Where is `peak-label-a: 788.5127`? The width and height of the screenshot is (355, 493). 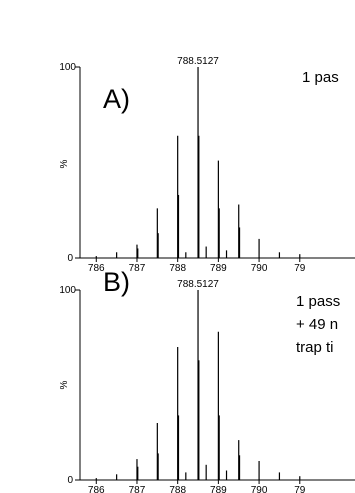
peak-label-a: 788.5127 is located at coordinates (198, 61).